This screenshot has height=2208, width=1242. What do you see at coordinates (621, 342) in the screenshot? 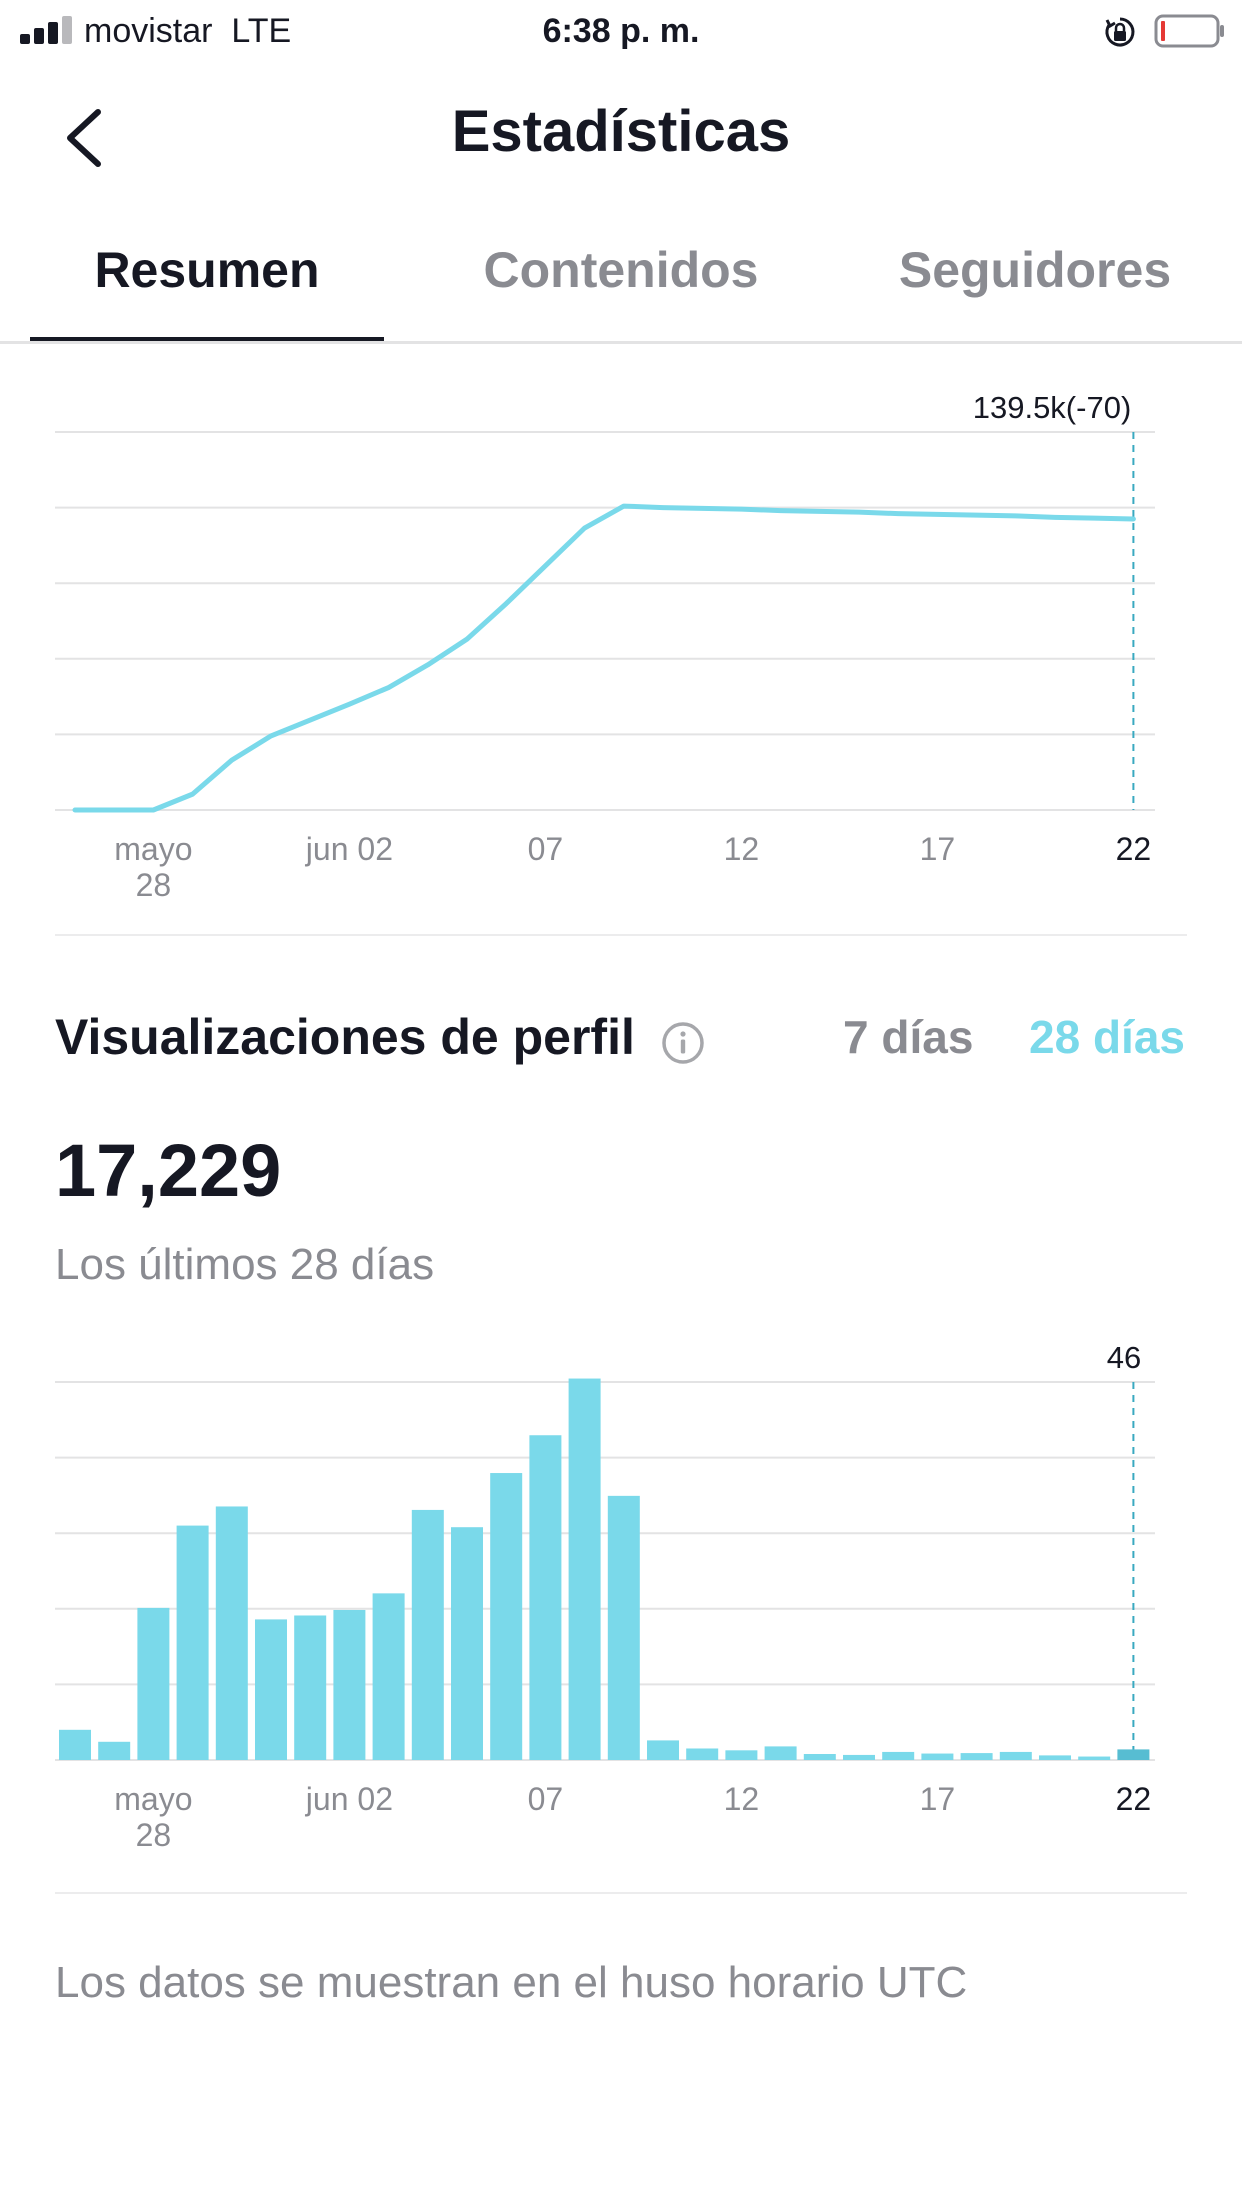
I see `tabs-divider` at bounding box center [621, 342].